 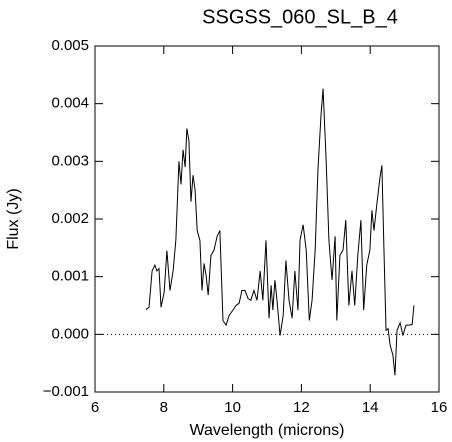 What do you see at coordinates (13, 218) in the screenshot?
I see `y-axis-label: Flux (Jy)` at bounding box center [13, 218].